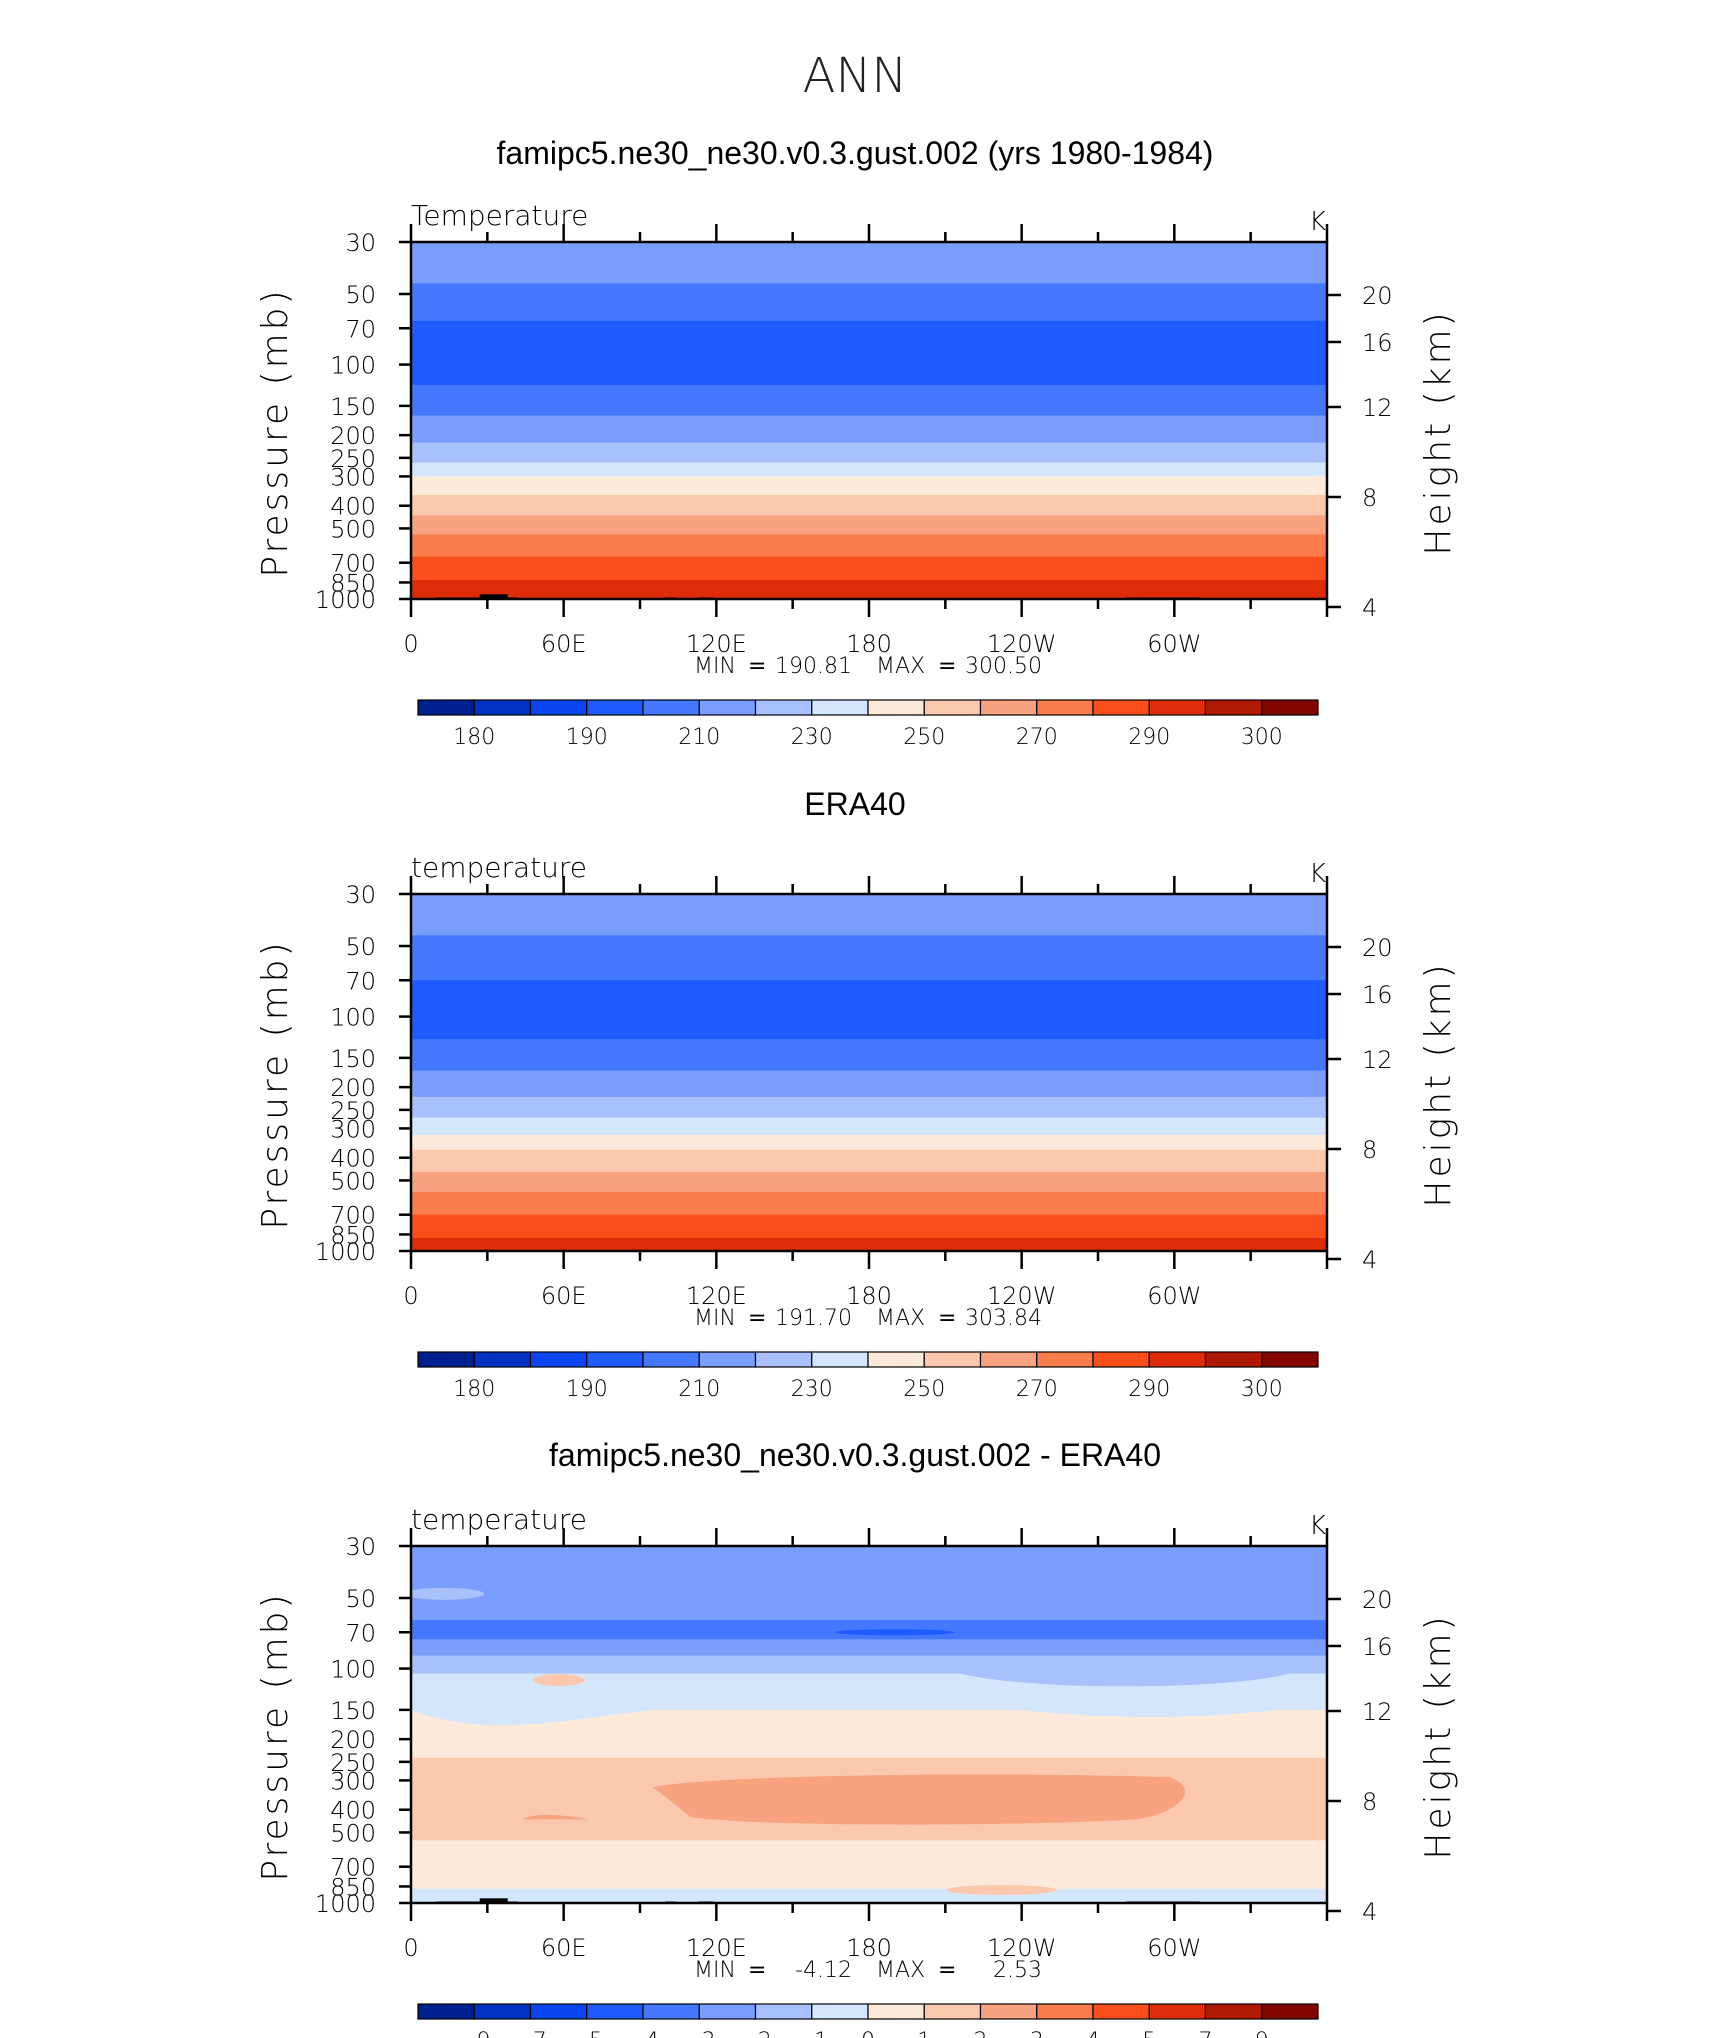 The width and height of the screenshot is (1710, 2038). Describe the element at coordinates (360, 1633) in the screenshot. I see `y-tick-label: 70` at that location.